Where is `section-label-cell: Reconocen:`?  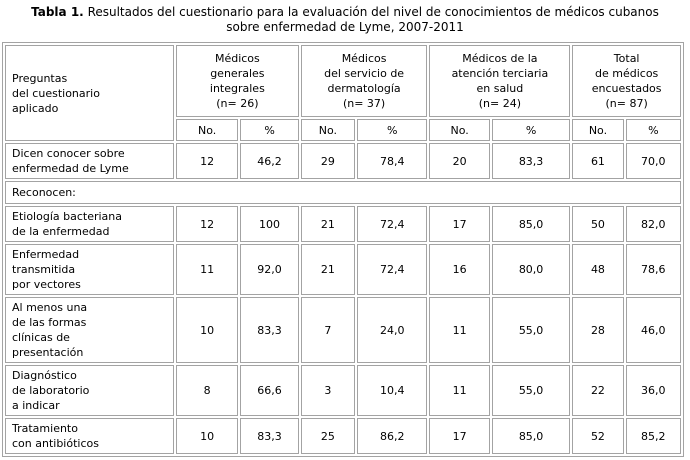
section-label-cell: Reconocen: is located at coordinates (343, 192).